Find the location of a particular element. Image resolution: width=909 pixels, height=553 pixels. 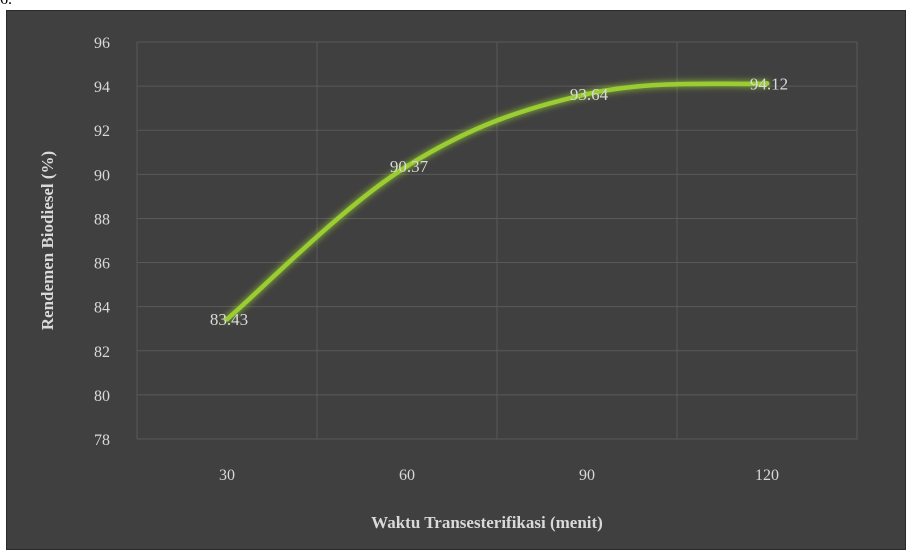

y-axis-title: Rendemen Biodiesel (%) is located at coordinates (47, 240).